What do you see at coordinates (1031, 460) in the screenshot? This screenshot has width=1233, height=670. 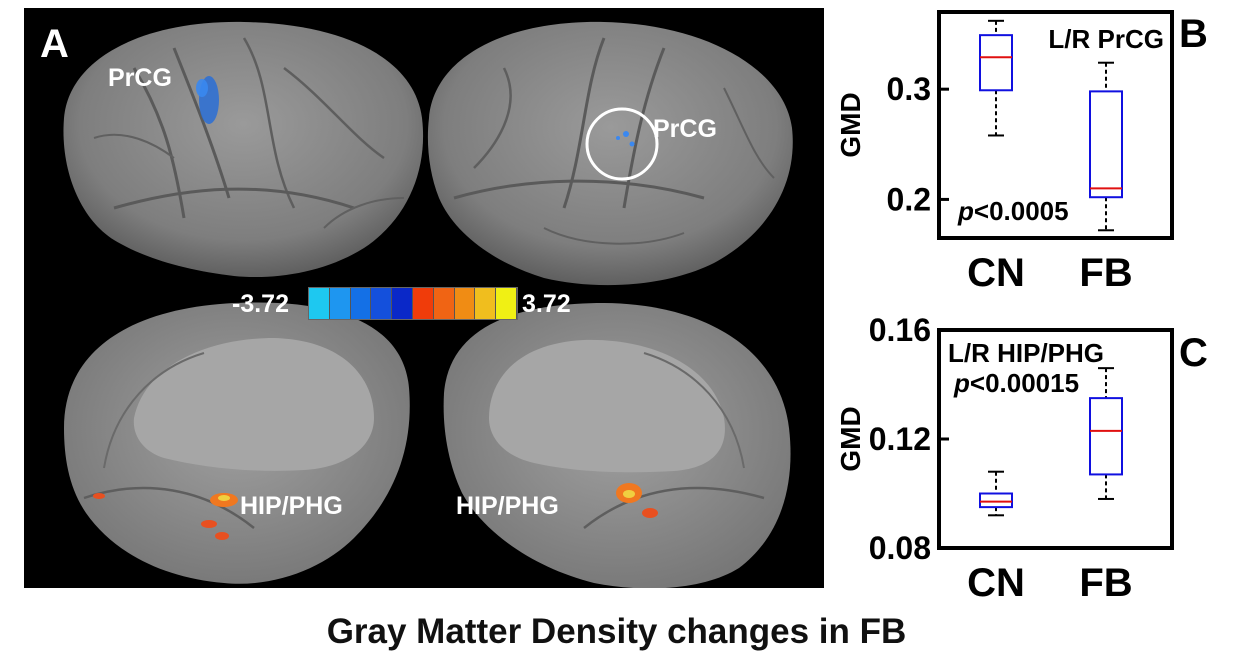 I see `boxplot-panel-c: 0.16 0.12 0.08 GMD CN FB L/R HIP/PHG p<0.00015 C` at bounding box center [1031, 460].